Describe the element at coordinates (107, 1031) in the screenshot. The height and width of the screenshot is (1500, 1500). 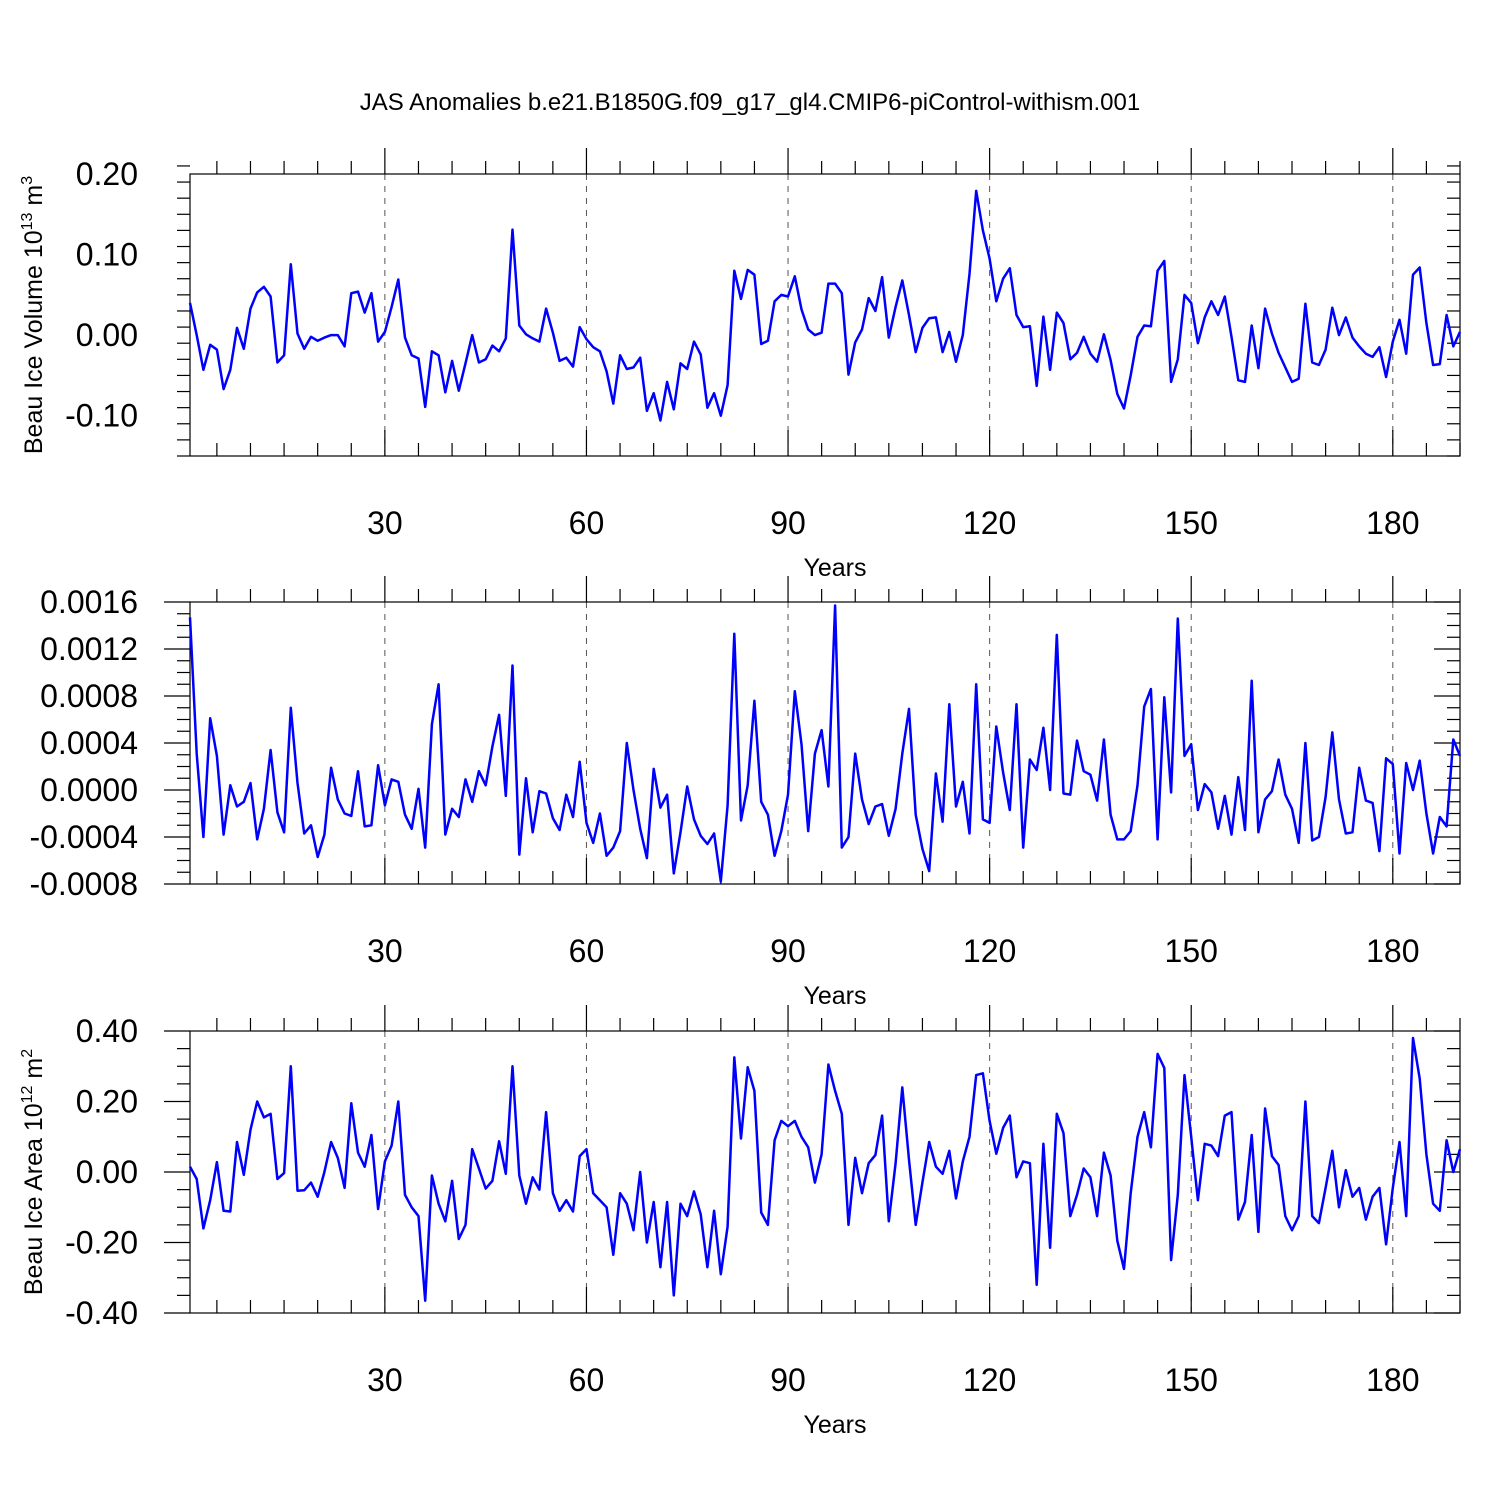
I see `y-tick-label: 0.40` at that location.